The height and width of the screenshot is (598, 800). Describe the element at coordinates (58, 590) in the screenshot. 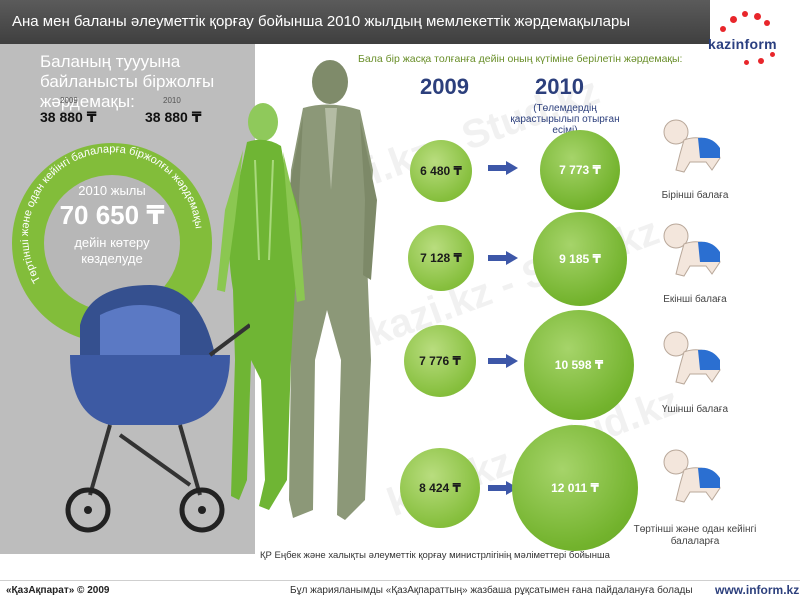

I see `footer-copyright: «ҚазАқпарат» © 2009` at that location.